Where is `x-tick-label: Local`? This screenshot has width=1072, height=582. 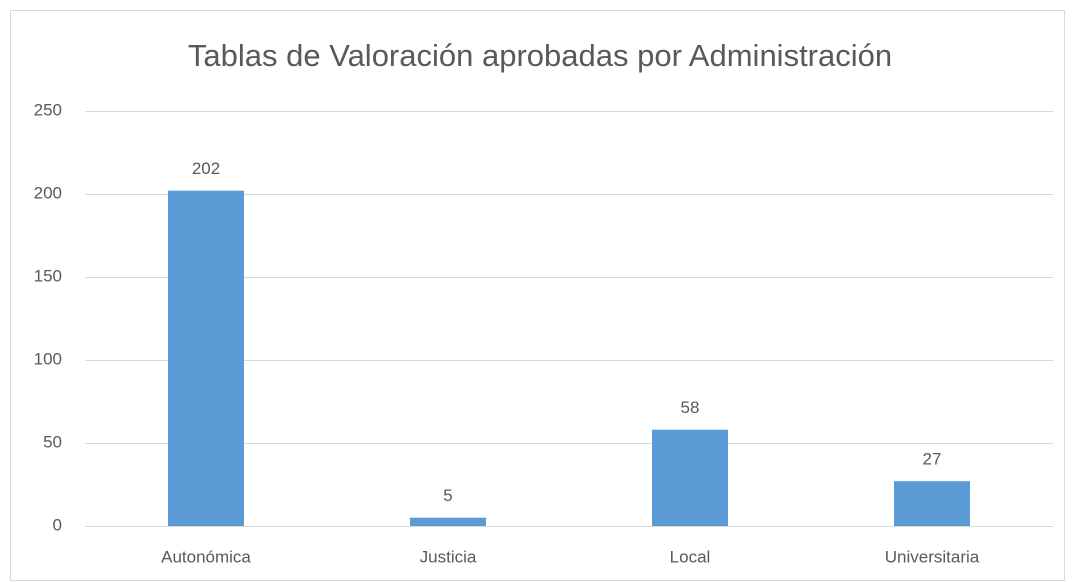
x-tick-label: Local is located at coordinates (690, 556).